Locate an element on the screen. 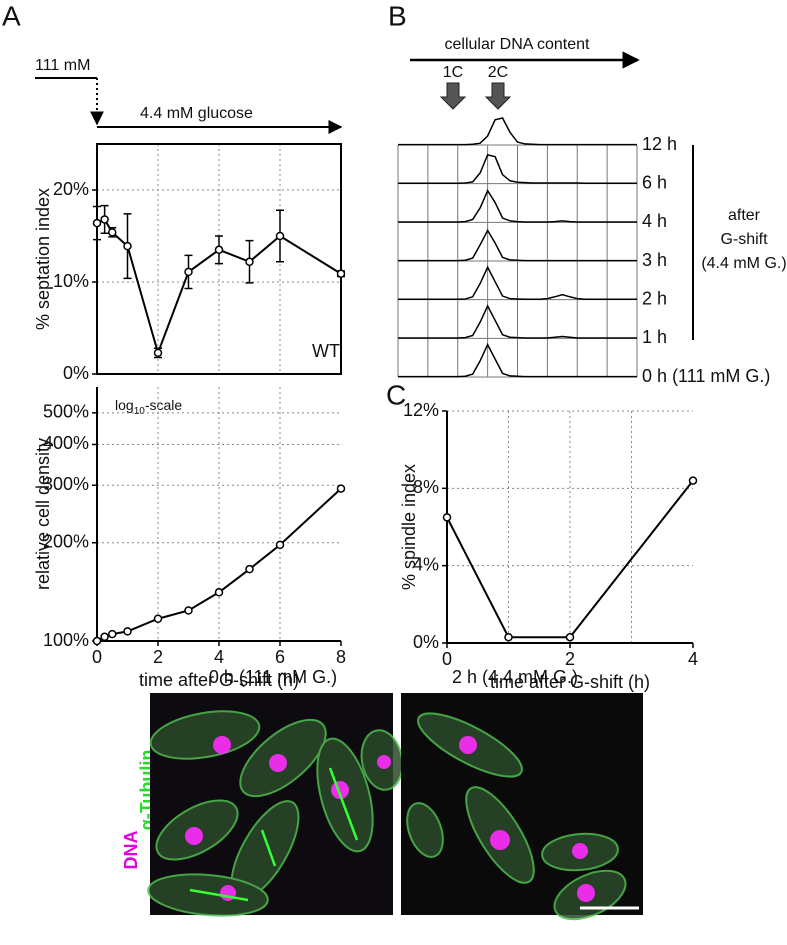 This screenshot has height=945, width=787. y-axis-title: % spindle index is located at coordinates (409, 527).